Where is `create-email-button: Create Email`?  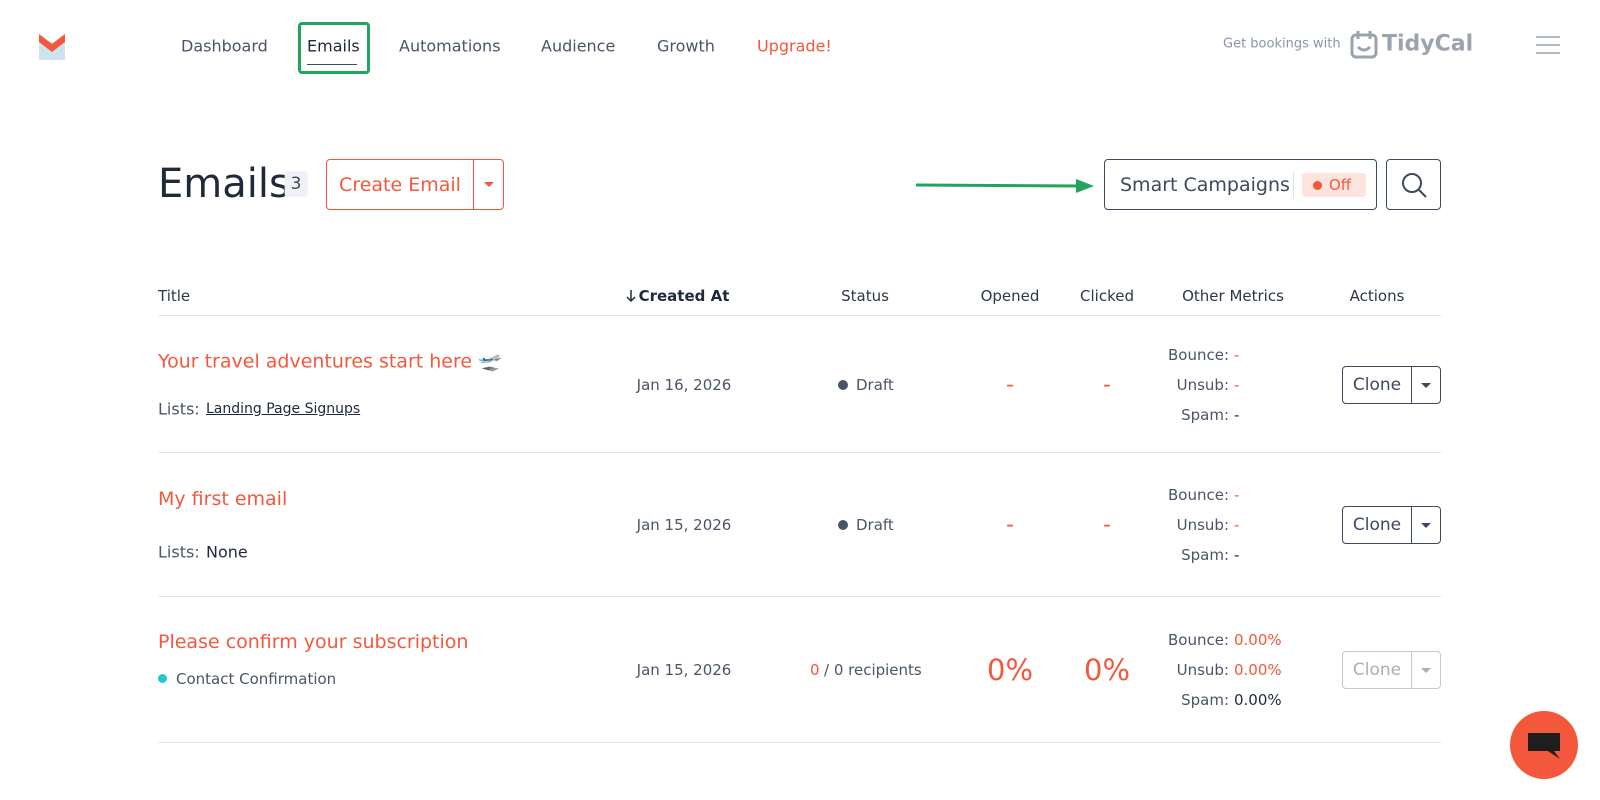
create-email-button: Create Email is located at coordinates (415, 184).